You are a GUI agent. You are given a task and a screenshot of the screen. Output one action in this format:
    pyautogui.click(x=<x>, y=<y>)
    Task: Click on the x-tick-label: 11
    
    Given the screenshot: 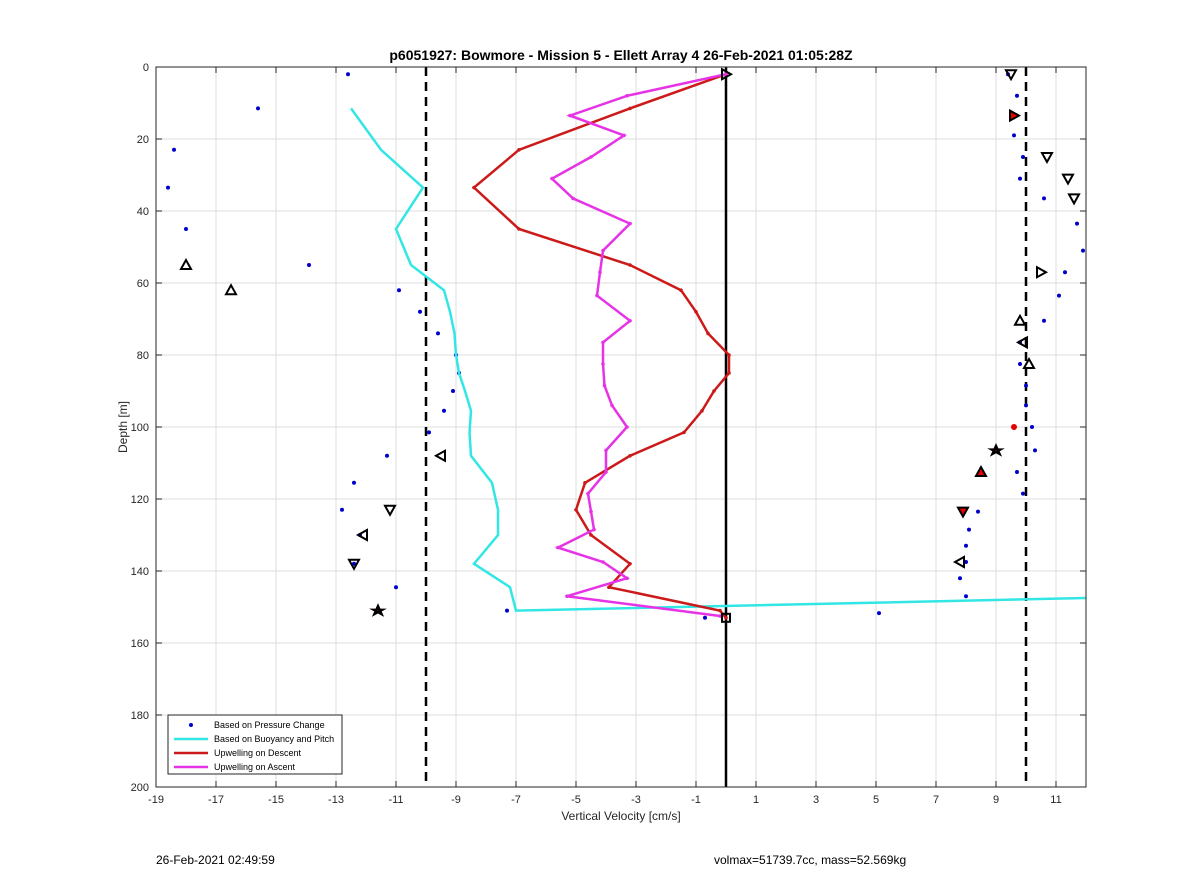 What is the action you would take?
    pyautogui.click(x=1055, y=800)
    